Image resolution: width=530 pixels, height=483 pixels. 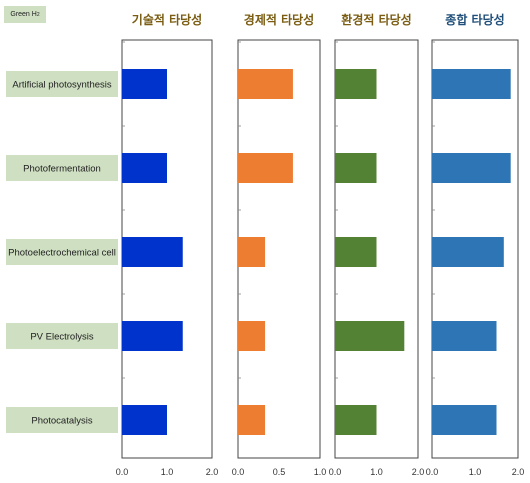 What do you see at coordinates (474, 19) in the screenshot?
I see `panel-title: 종합 타당성` at bounding box center [474, 19].